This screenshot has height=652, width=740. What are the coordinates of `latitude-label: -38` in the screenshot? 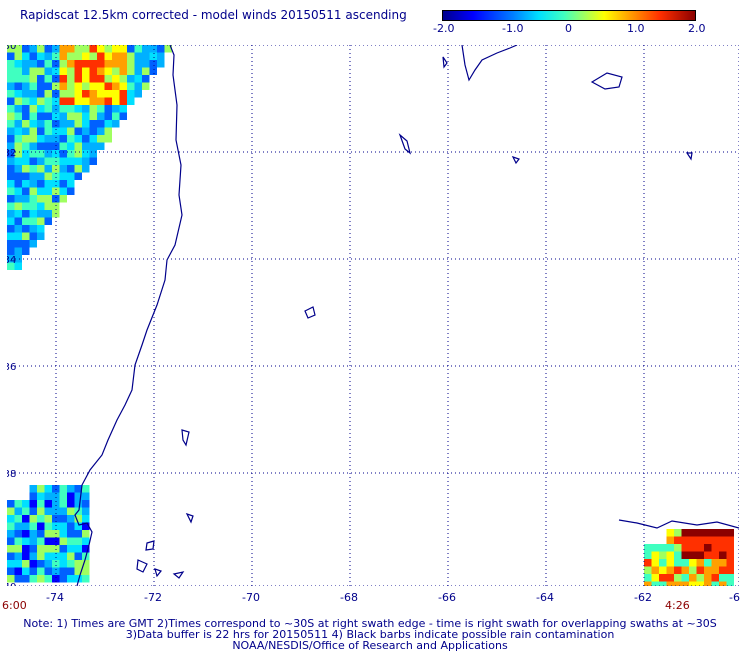 It's located at (11, 474).